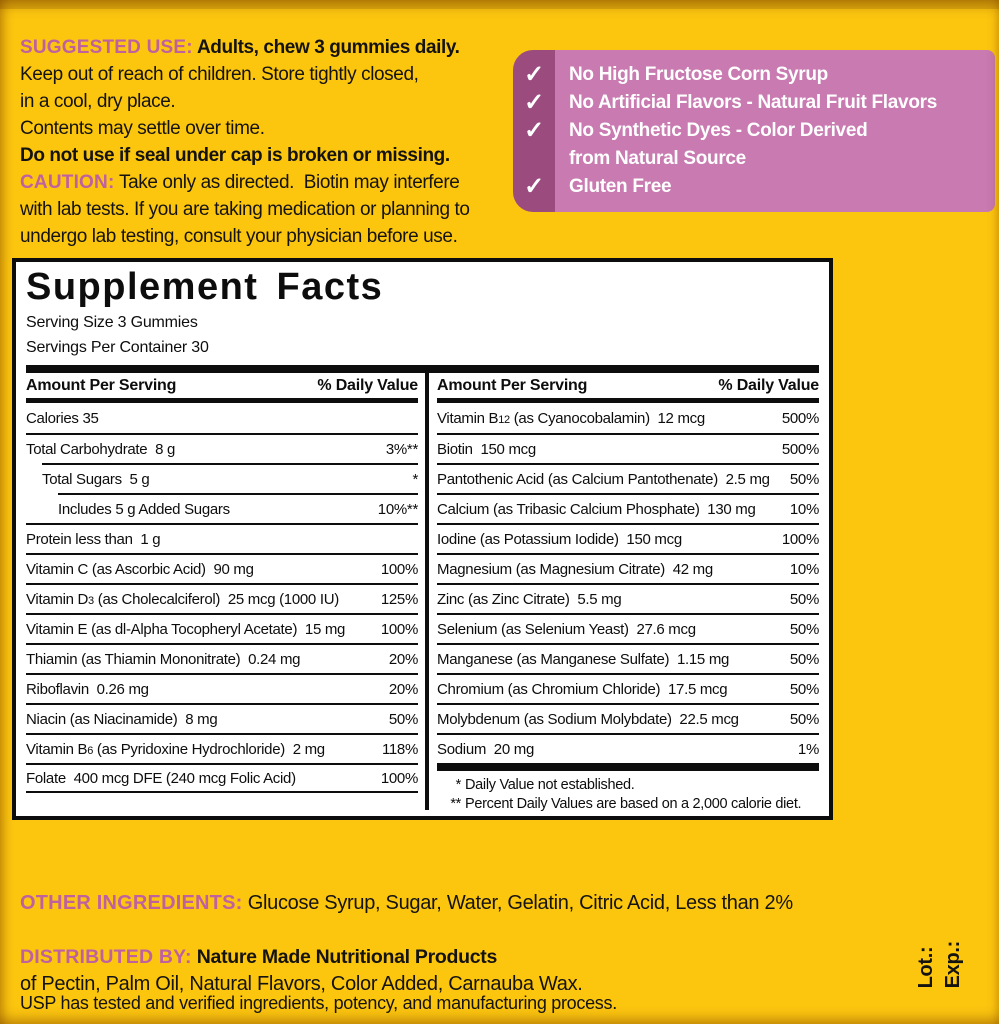 Image resolution: width=999 pixels, height=1024 pixels. I want to click on servings-per-container: Servings Per Container 30, so click(117, 347).